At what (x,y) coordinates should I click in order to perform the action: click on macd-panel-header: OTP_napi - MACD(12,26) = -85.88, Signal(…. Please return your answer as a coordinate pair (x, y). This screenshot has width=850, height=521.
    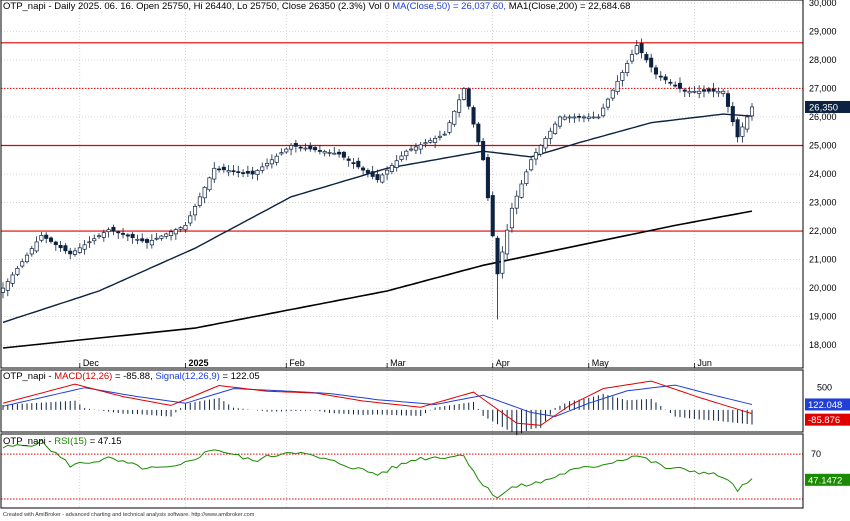
    Looking at the image, I should click on (131, 376).